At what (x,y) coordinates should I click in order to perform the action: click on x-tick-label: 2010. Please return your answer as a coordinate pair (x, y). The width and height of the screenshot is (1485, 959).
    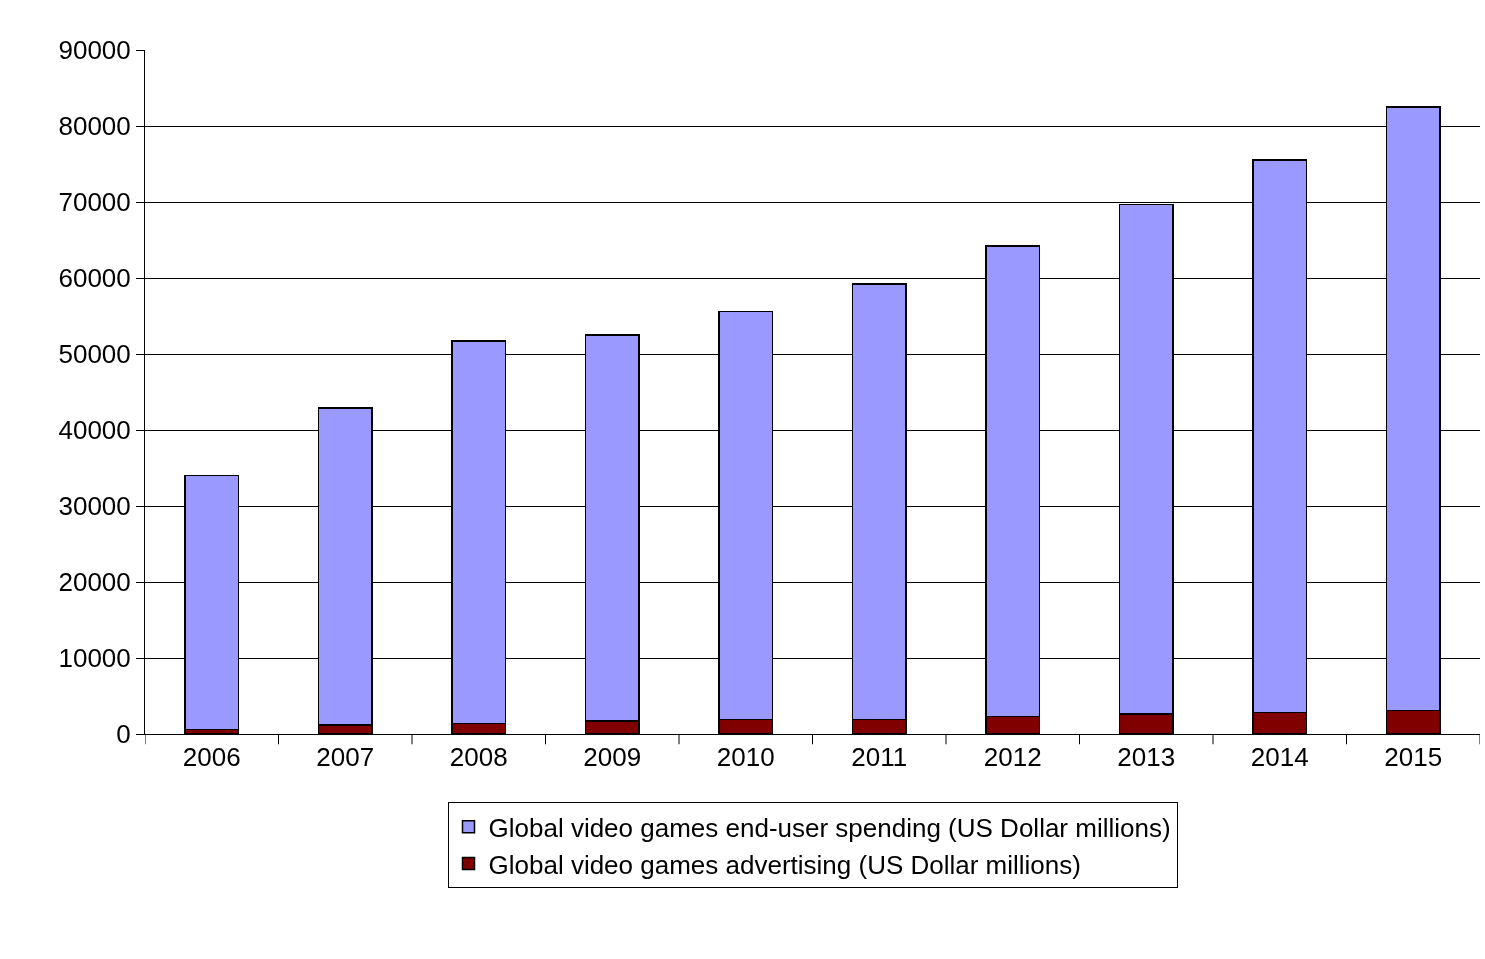
    Looking at the image, I should click on (745, 757).